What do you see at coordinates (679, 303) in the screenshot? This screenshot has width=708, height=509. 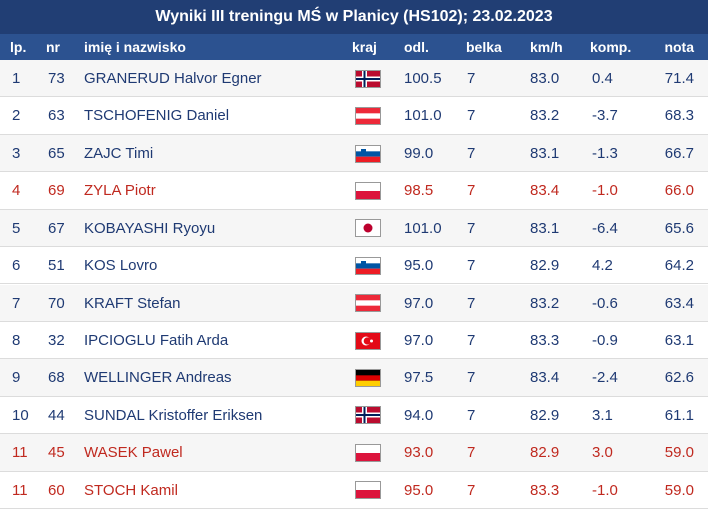 I see `table-cell: 63.4` at bounding box center [679, 303].